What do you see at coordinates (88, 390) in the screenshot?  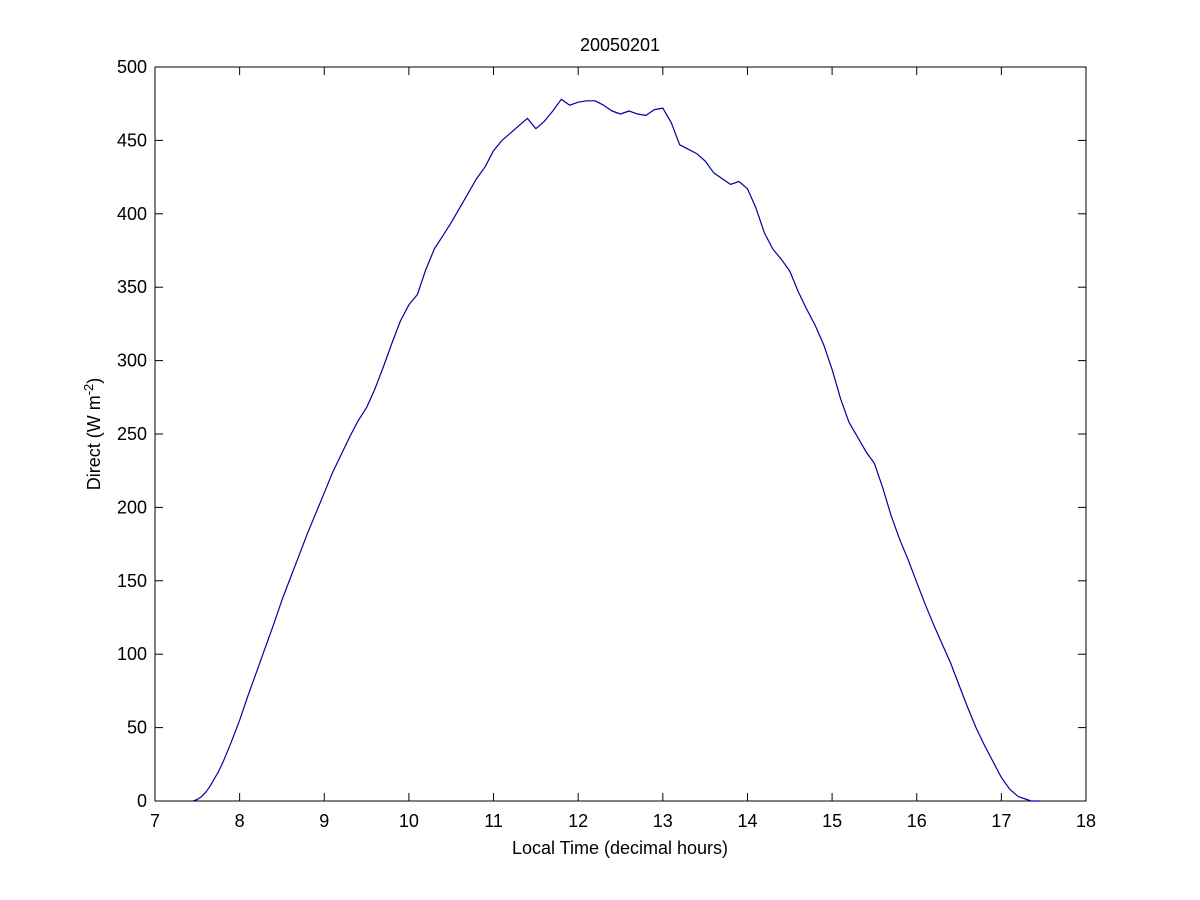 I see `y-axis-title-superscript: -2` at bounding box center [88, 390].